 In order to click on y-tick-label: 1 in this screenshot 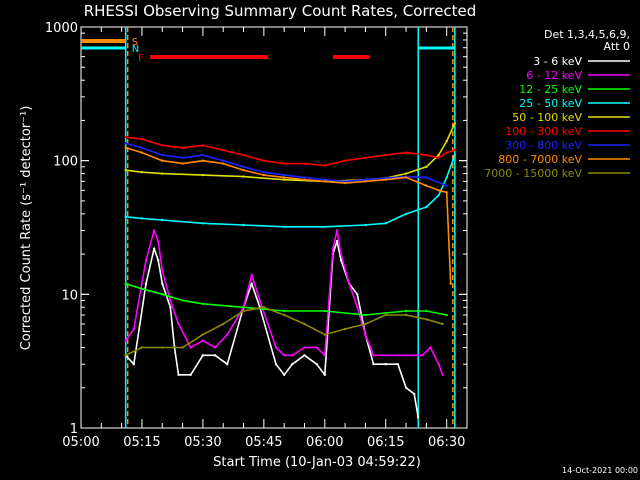, I will do `click(74, 429)`.